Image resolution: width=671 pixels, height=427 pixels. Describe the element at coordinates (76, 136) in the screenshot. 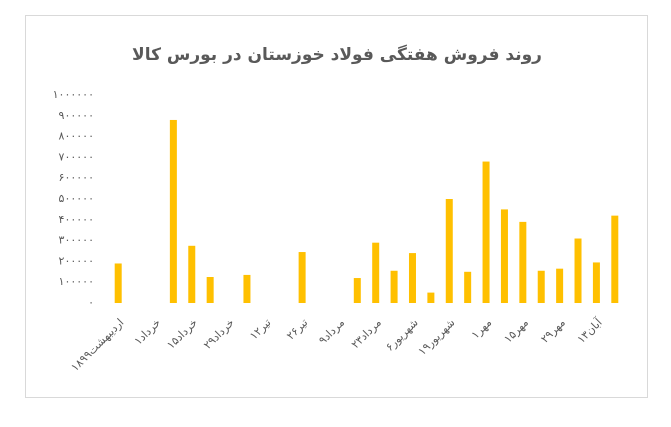

I see `y-tick-label: ۸۰۰۰۰۰` at that location.